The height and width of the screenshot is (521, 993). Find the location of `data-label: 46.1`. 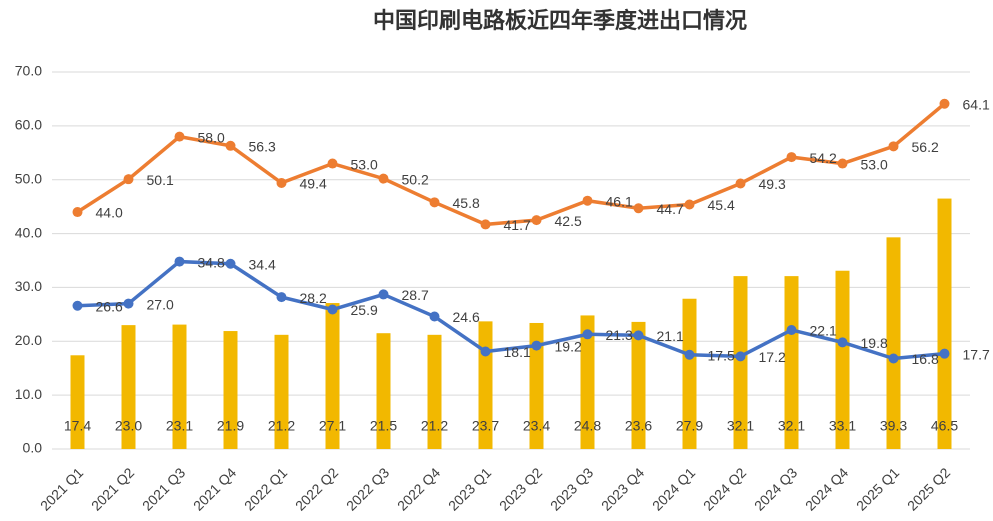

data-label: 46.1 is located at coordinates (619, 201).